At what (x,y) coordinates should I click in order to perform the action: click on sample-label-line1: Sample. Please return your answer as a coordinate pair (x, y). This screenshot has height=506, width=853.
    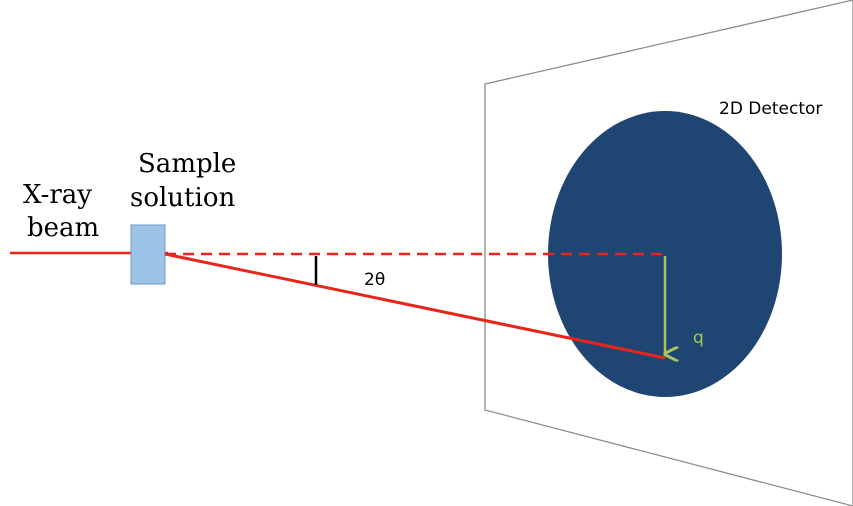
    Looking at the image, I should click on (187, 164).